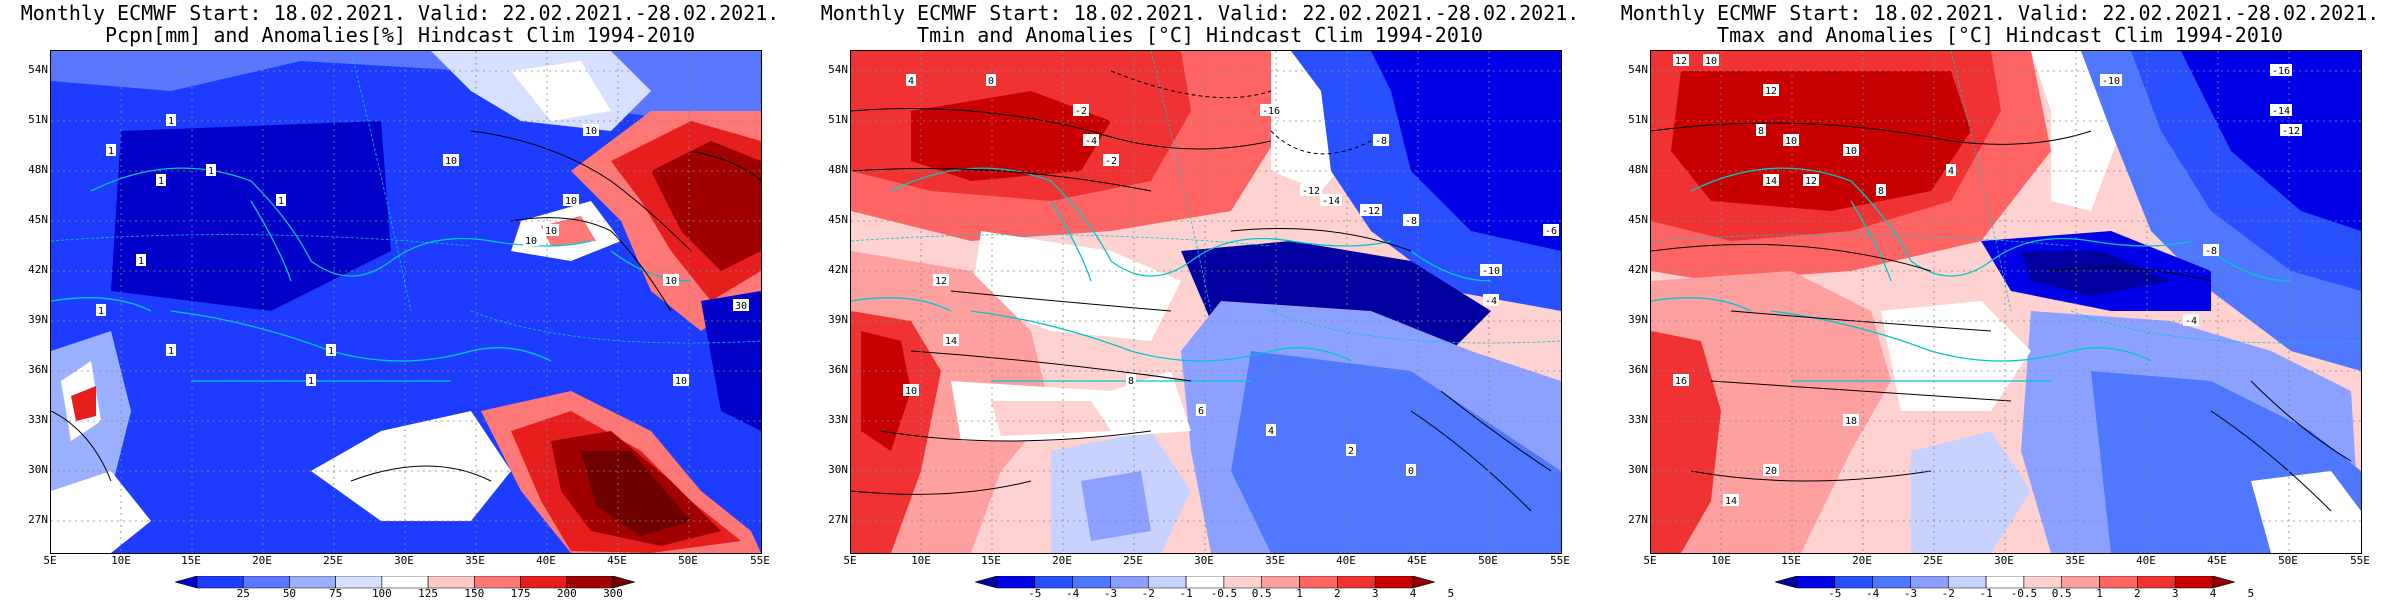 The image size is (2400, 600). Describe the element at coordinates (2099, 593) in the screenshot. I see `colorbar-tick-label: 1` at that location.